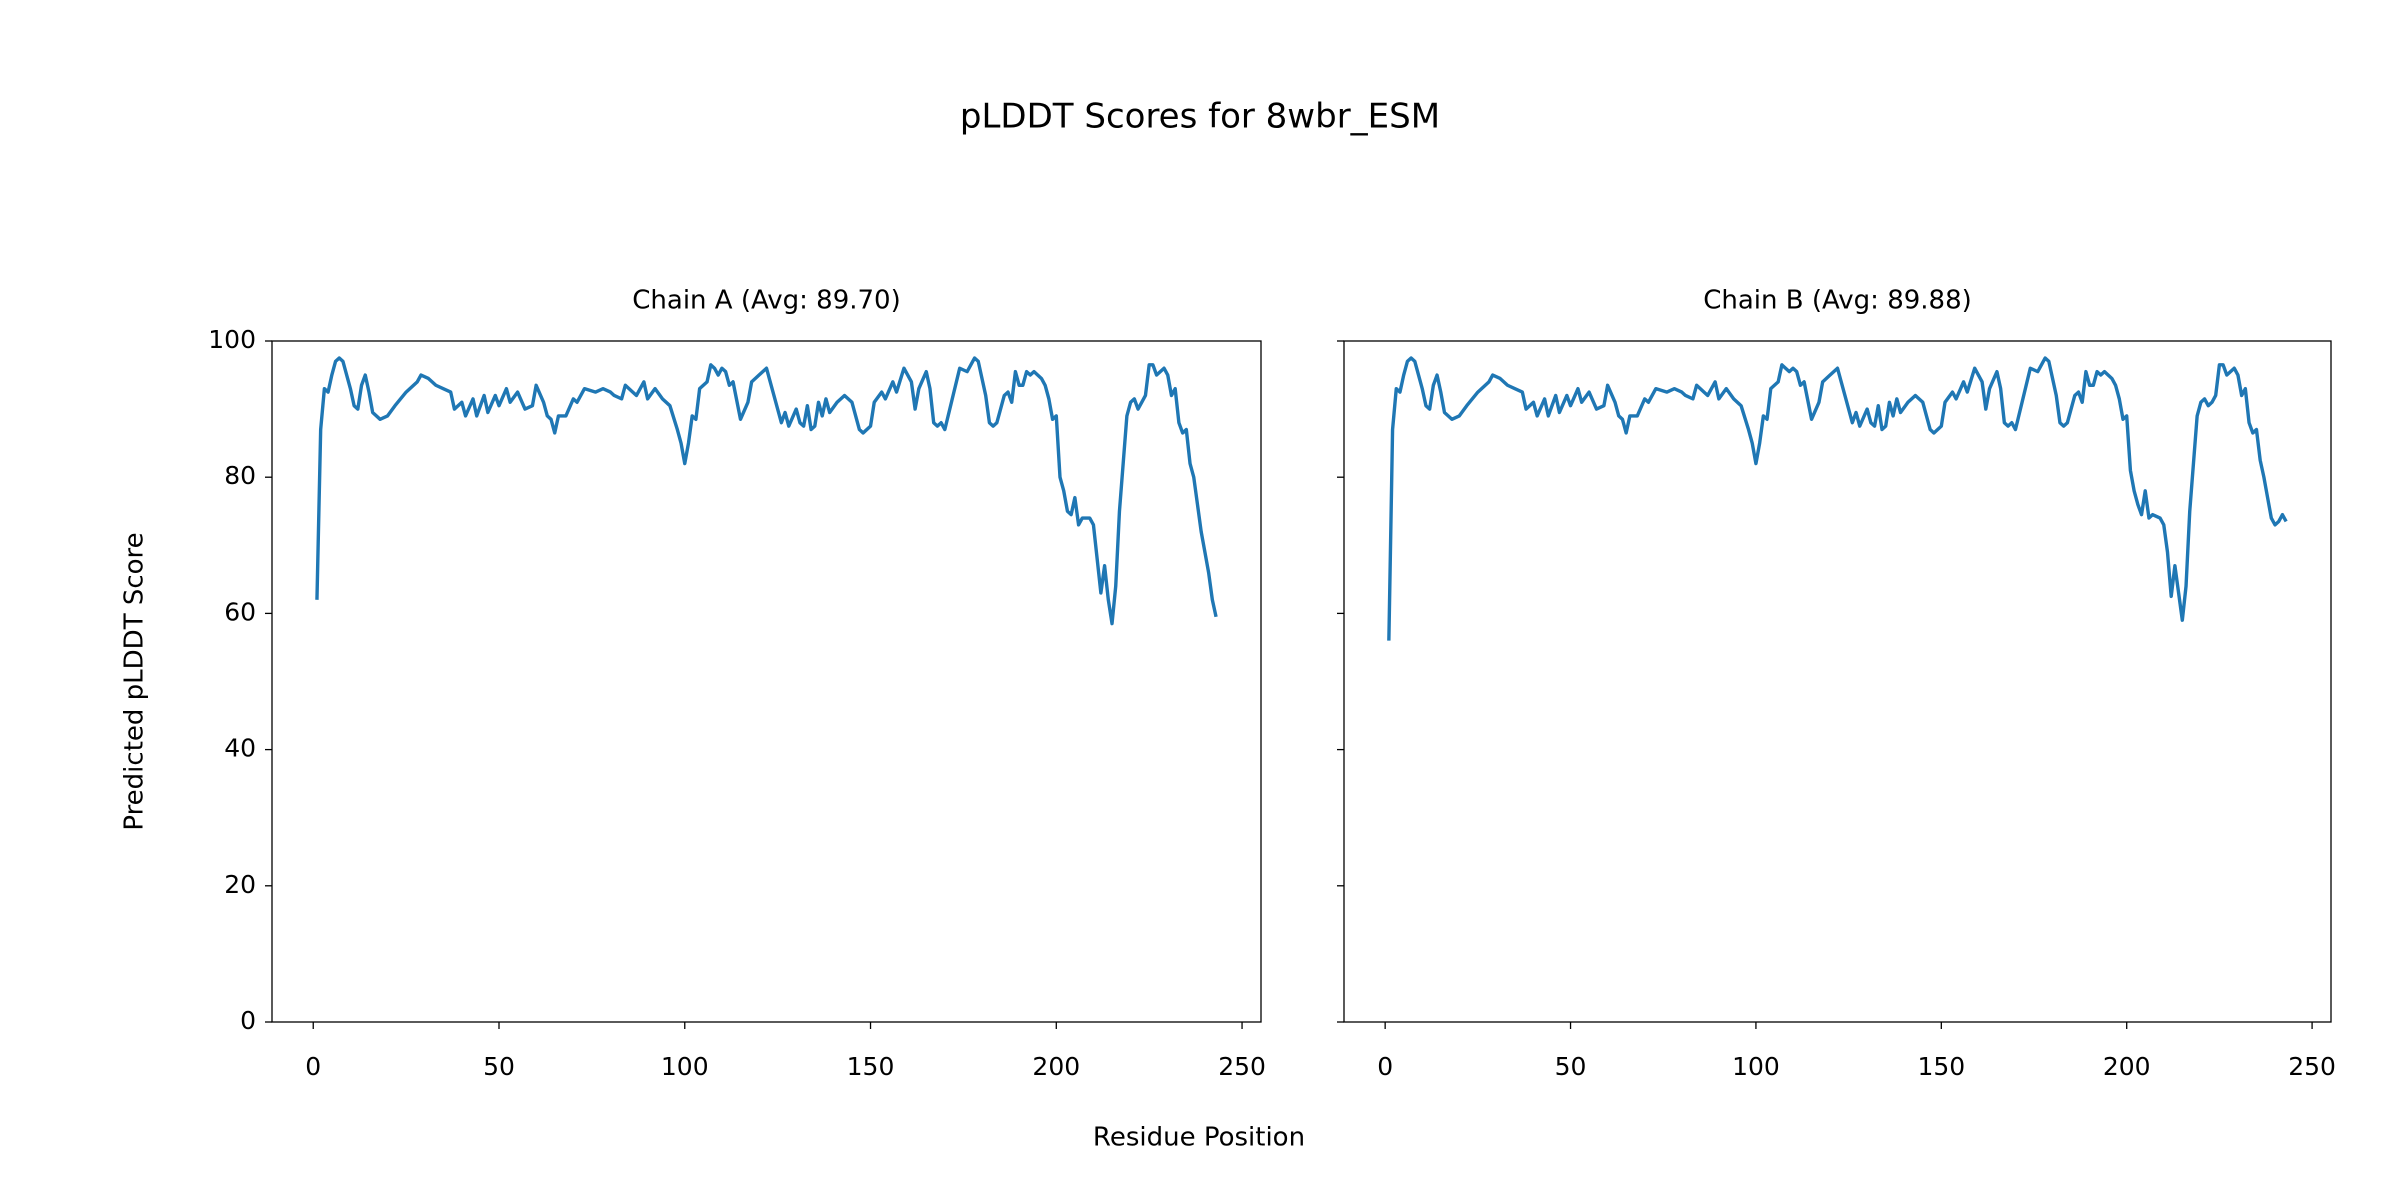 The height and width of the screenshot is (1200, 2400). I want to click on y-tick-label: 20, so click(240, 884).